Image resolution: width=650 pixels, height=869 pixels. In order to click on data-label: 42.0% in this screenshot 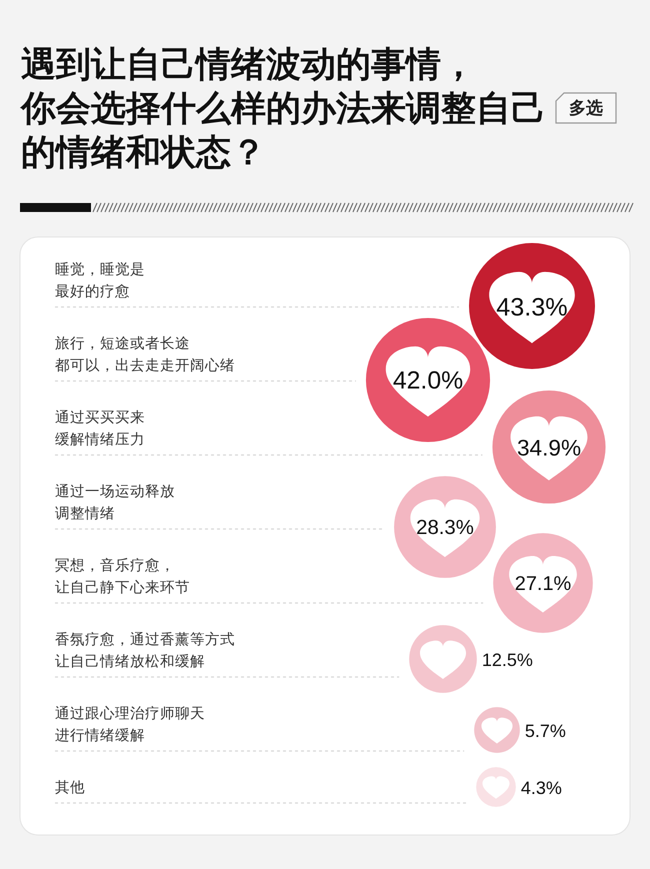, I will do `click(428, 381)`.